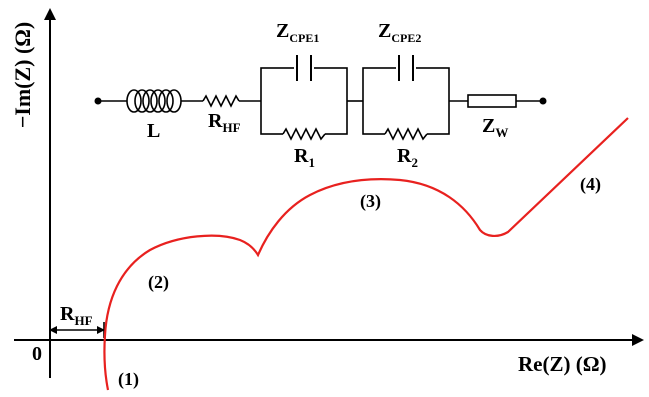 The height and width of the screenshot is (397, 649). What do you see at coordinates (304, 157) in the screenshot?
I see `r1-label: R1` at bounding box center [304, 157].